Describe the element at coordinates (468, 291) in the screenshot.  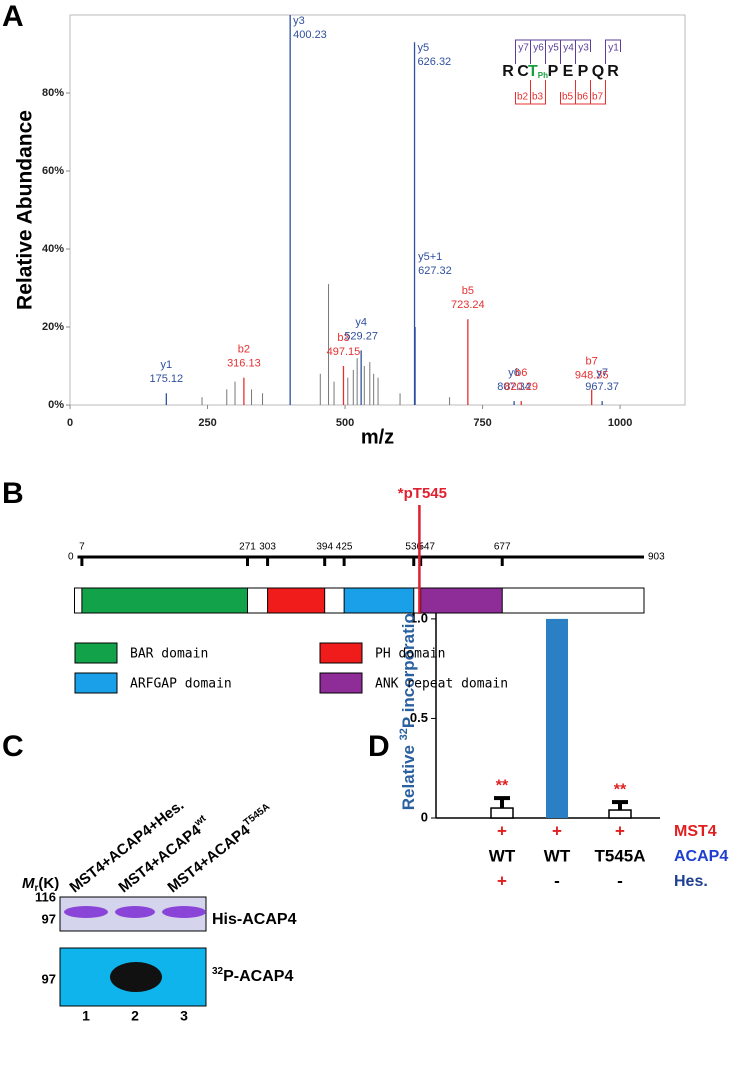
I see `peak-name: b5` at that location.